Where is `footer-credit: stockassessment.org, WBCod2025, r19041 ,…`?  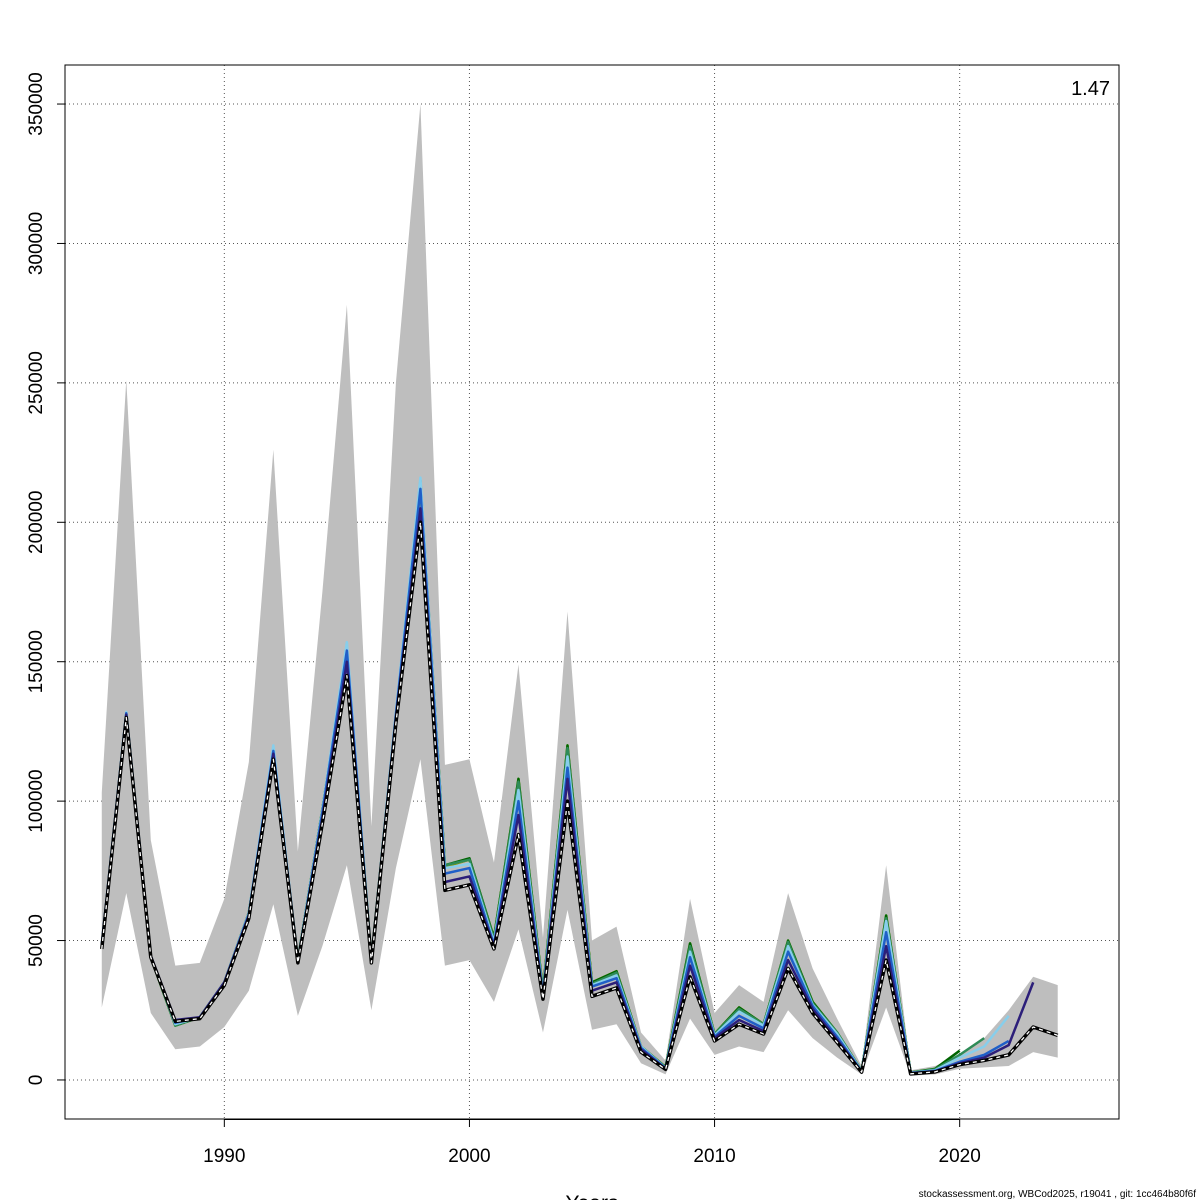 footer-credit: stockassessment.org, WBCod2025, r19041 ,… is located at coordinates (1058, 1194).